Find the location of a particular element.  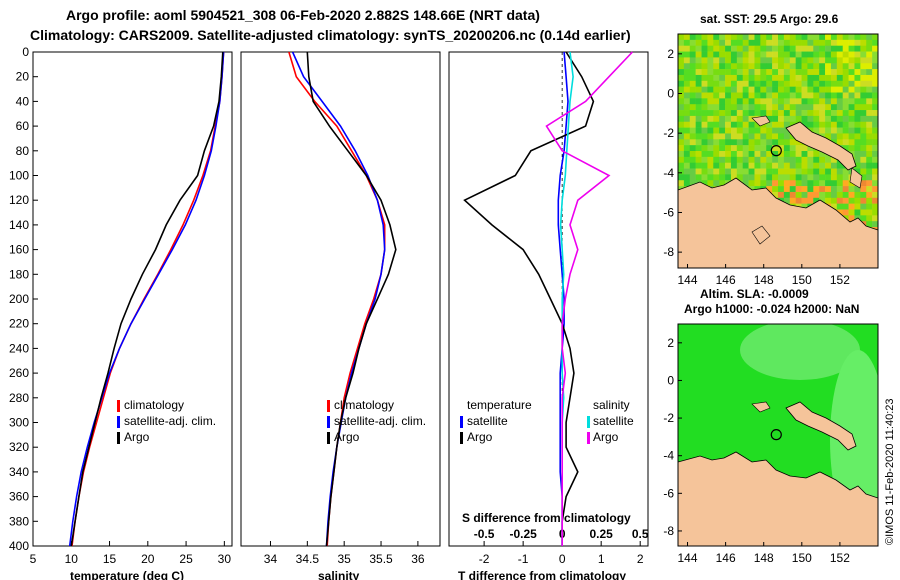

depth-tick-label: 140 is located at coordinates (19, 225).